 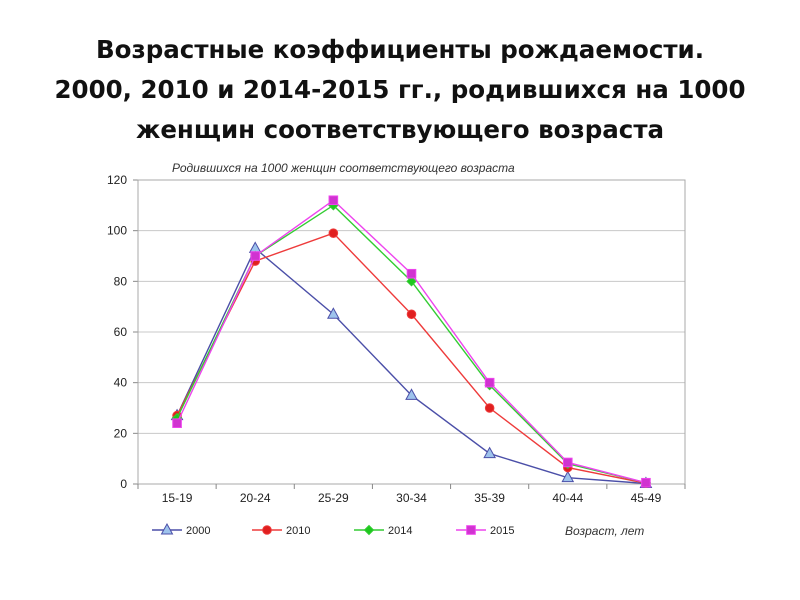 What do you see at coordinates (400, 531) in the screenshot?
I see `legend-label: 2014` at bounding box center [400, 531].